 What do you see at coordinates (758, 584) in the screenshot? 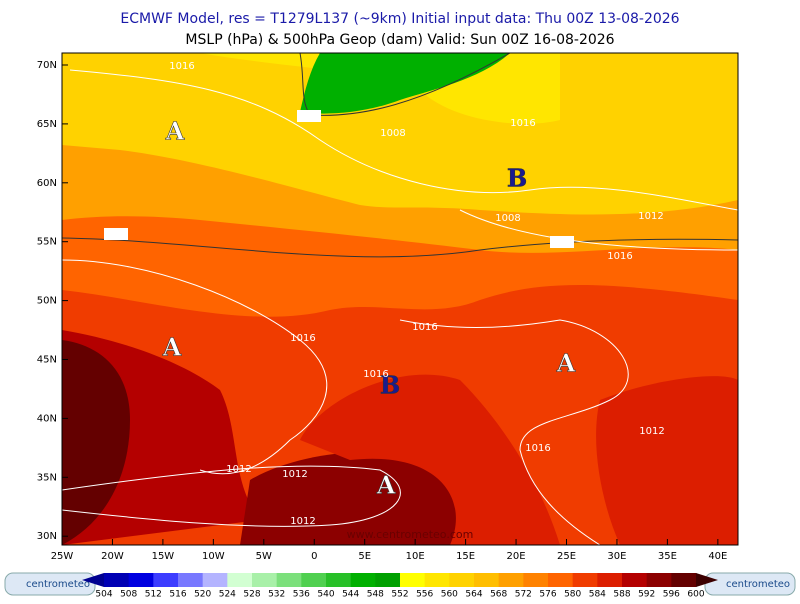
I see `logo-right: centrometeo` at bounding box center [758, 584].